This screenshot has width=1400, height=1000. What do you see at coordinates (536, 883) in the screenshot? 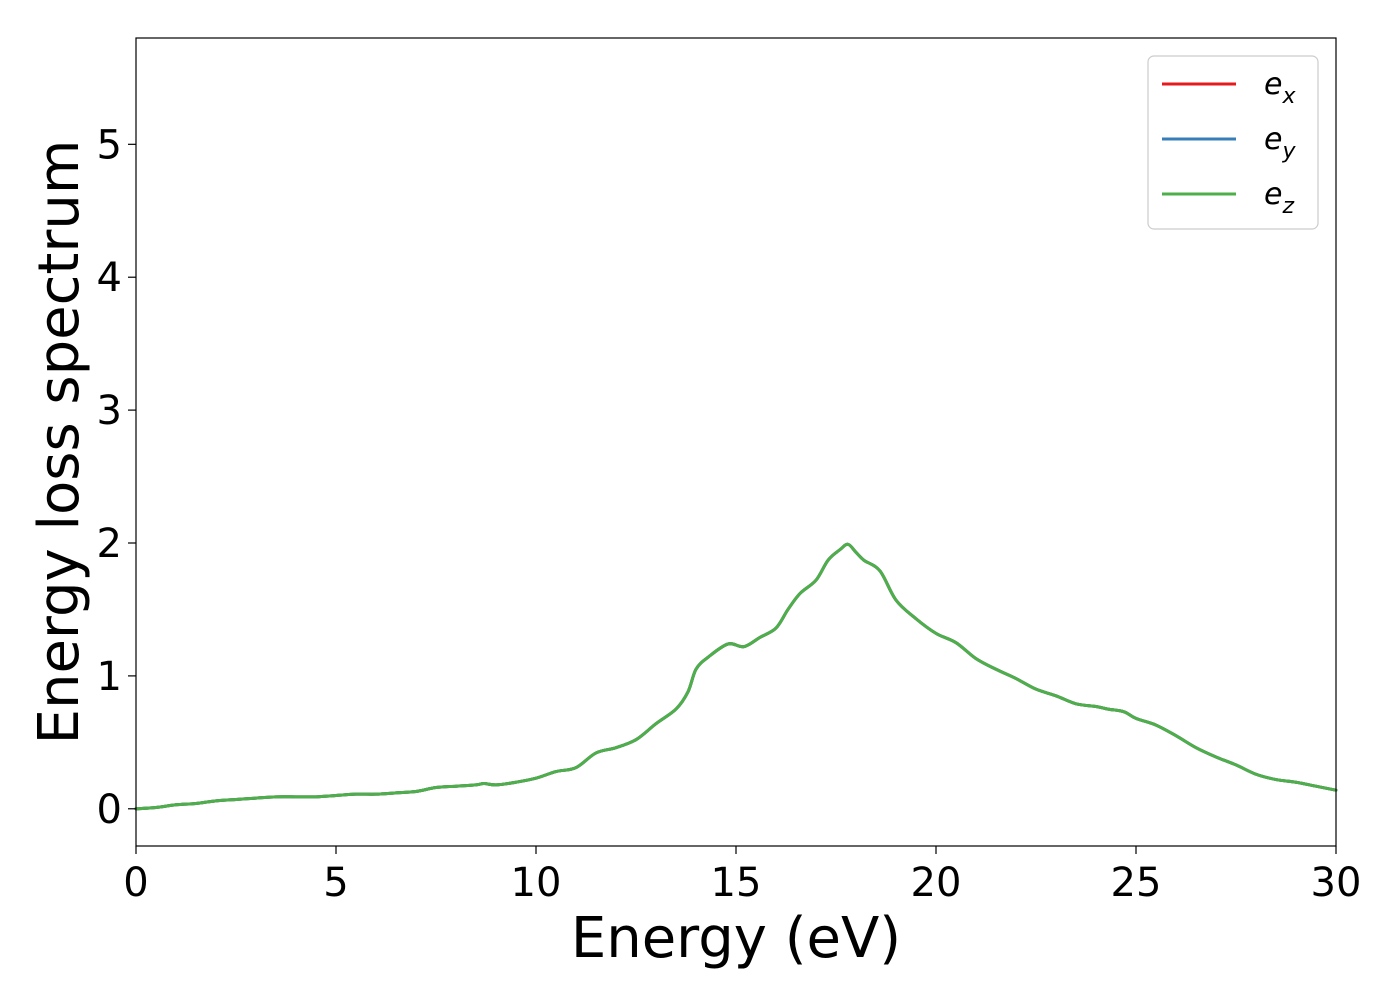
I see `x-tick-label: 10` at bounding box center [536, 883].